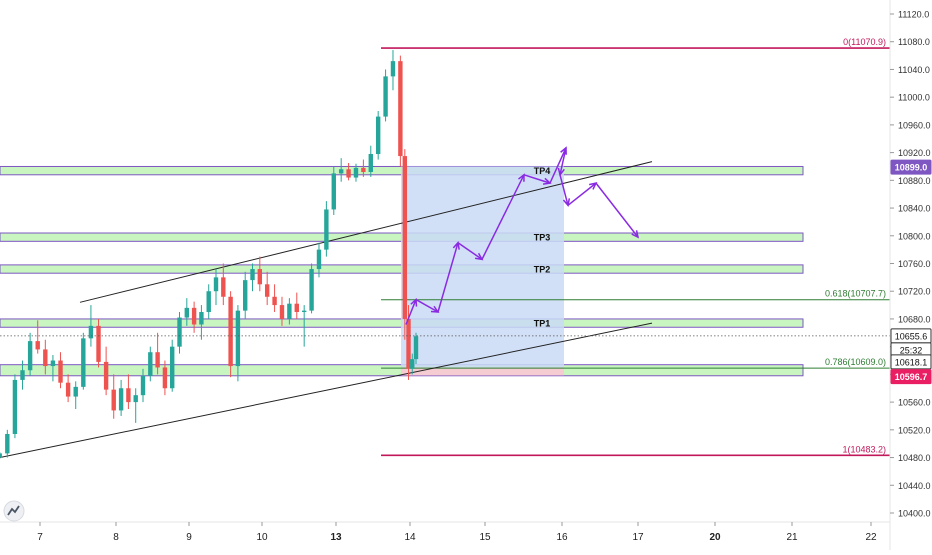 The height and width of the screenshot is (555, 932). What do you see at coordinates (445, 532) in the screenshot?
I see `x-axis: 7 8 9 10 13 14 15 16 17 20 21 22` at bounding box center [445, 532].